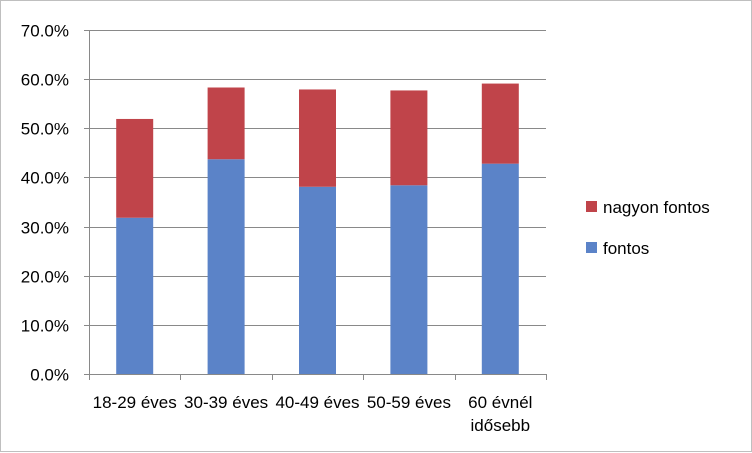  I want to click on x-tick-label: 60 évnél, so click(500, 402).